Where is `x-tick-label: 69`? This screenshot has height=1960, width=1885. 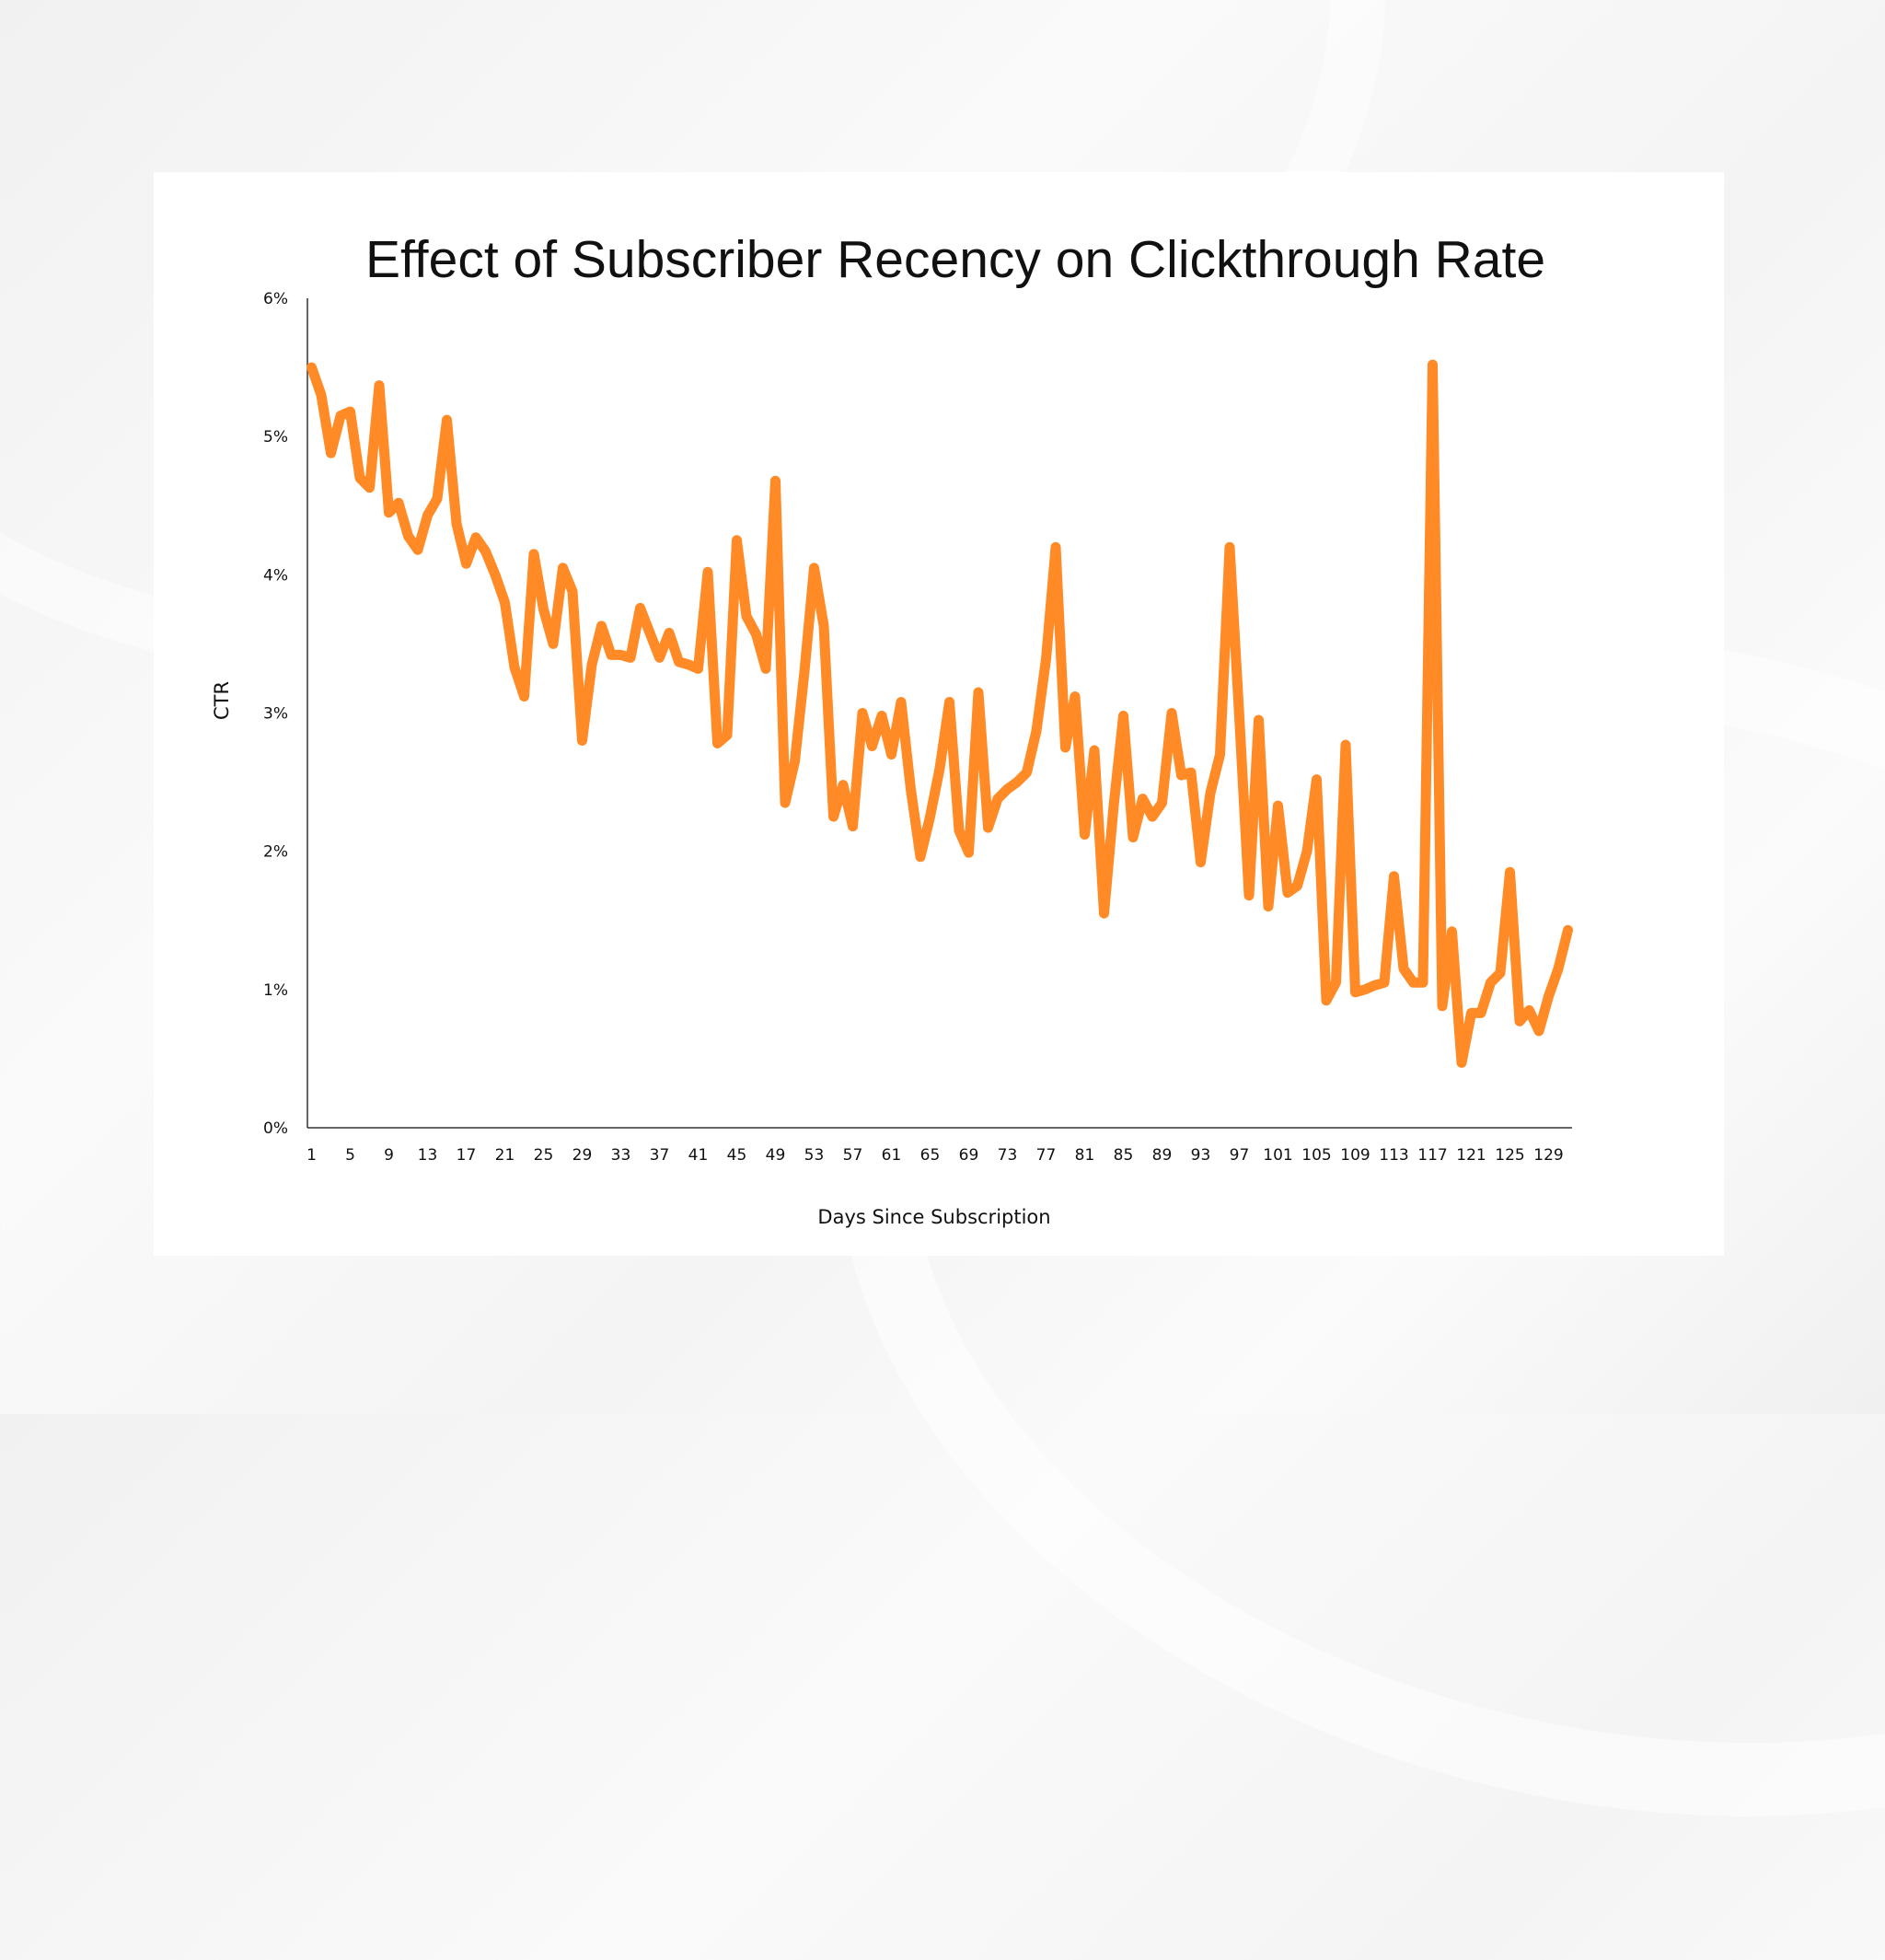 x-tick-label: 69 is located at coordinates (969, 1155).